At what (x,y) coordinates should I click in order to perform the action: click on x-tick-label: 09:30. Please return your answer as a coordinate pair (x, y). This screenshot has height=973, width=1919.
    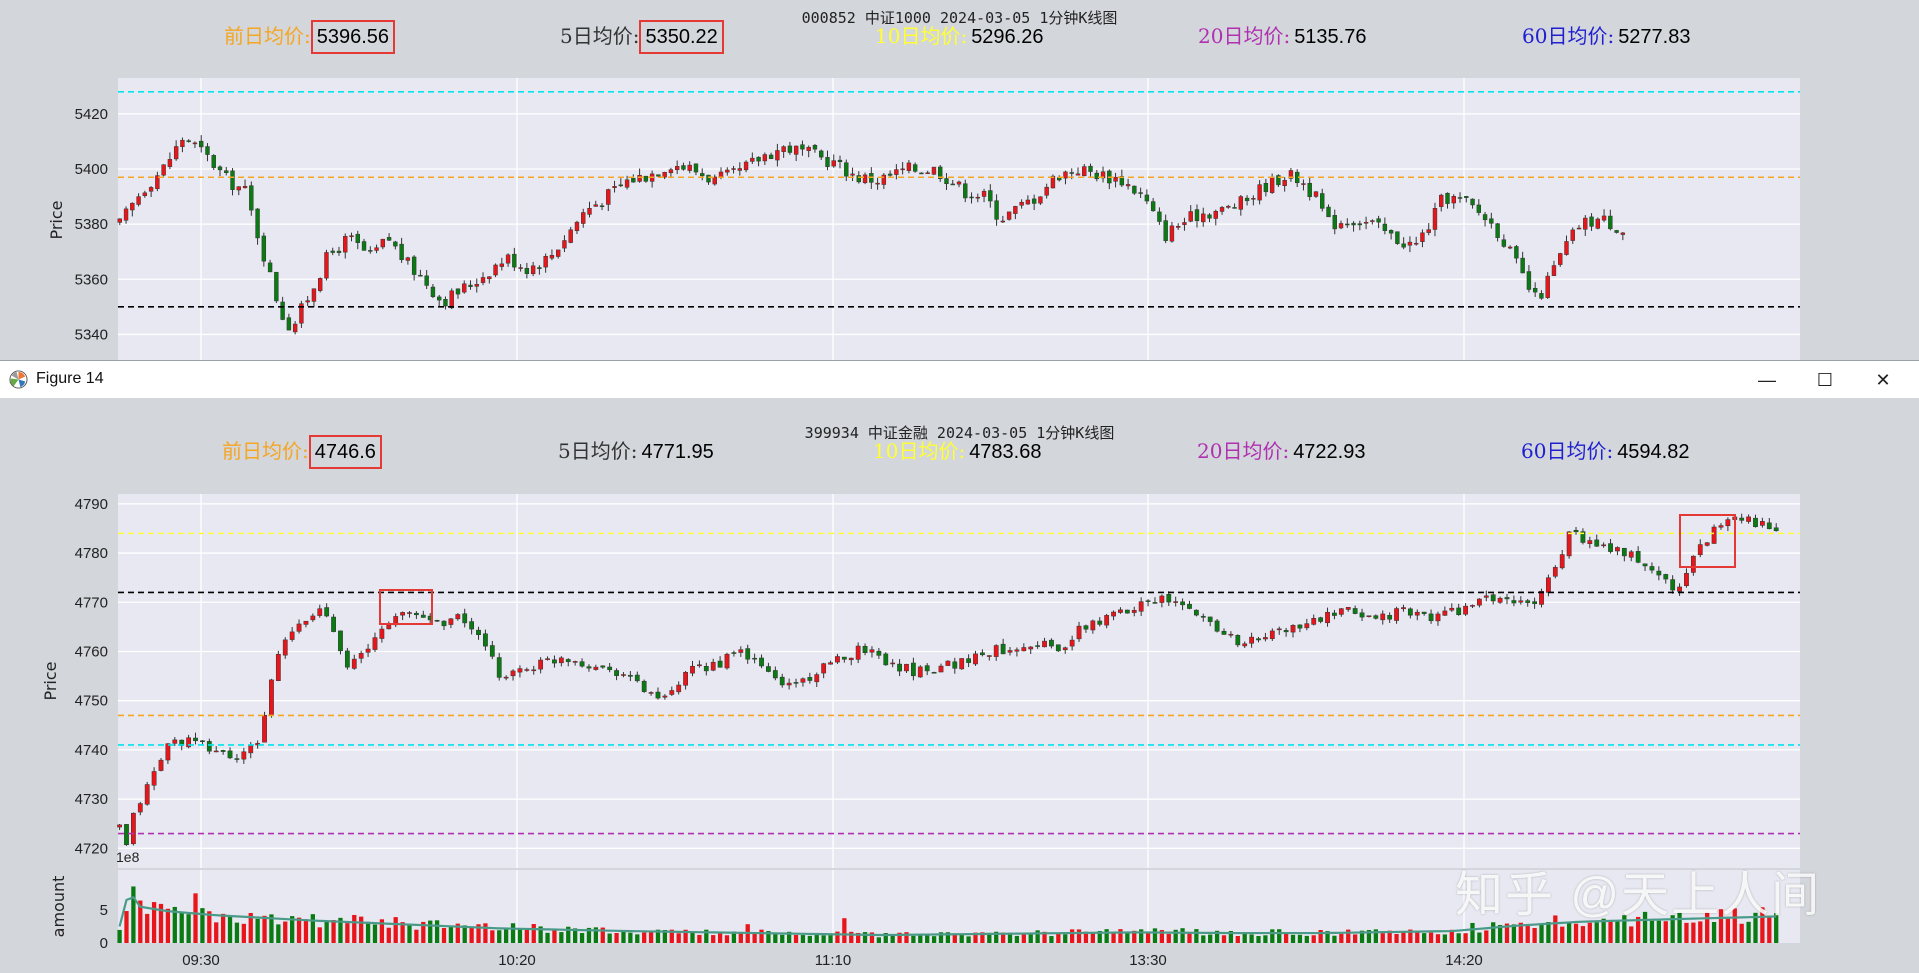
    Looking at the image, I should click on (201, 960).